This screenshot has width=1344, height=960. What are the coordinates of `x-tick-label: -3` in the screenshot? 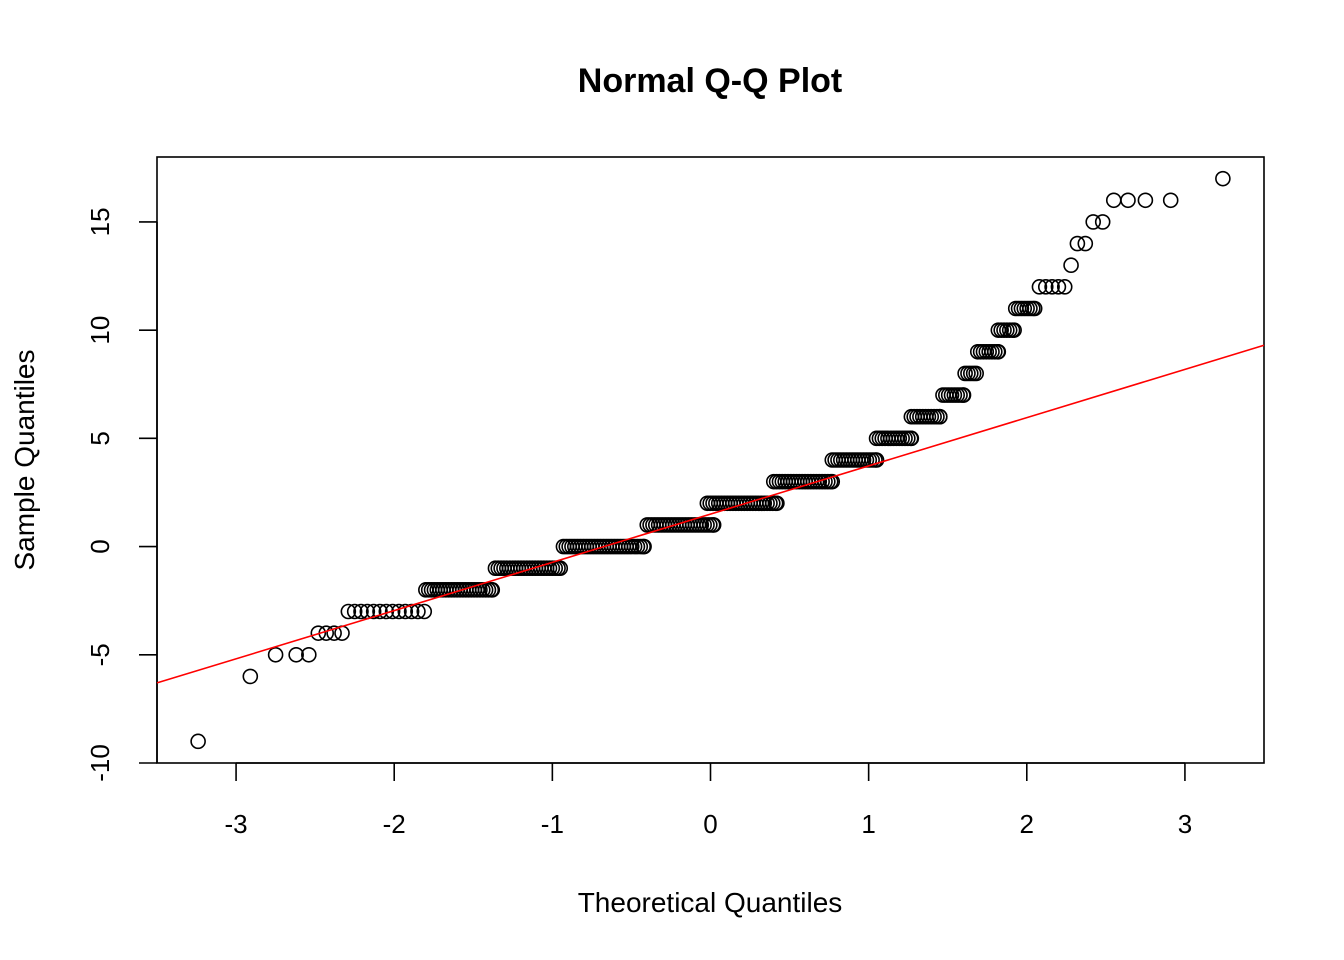 It's located at (236, 824).